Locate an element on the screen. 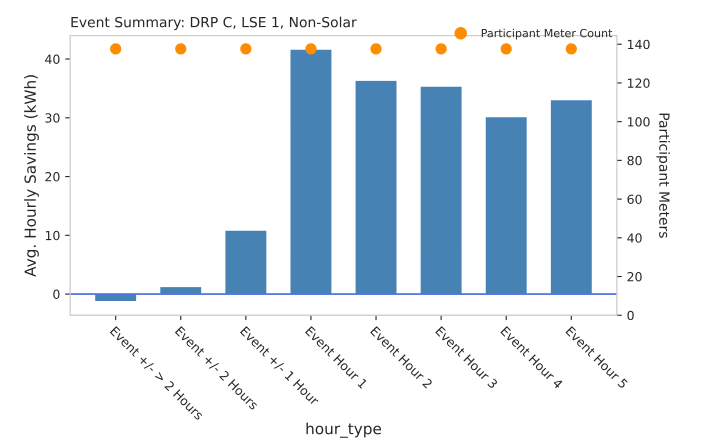  y-tick-label: 10 is located at coordinates (53, 235).